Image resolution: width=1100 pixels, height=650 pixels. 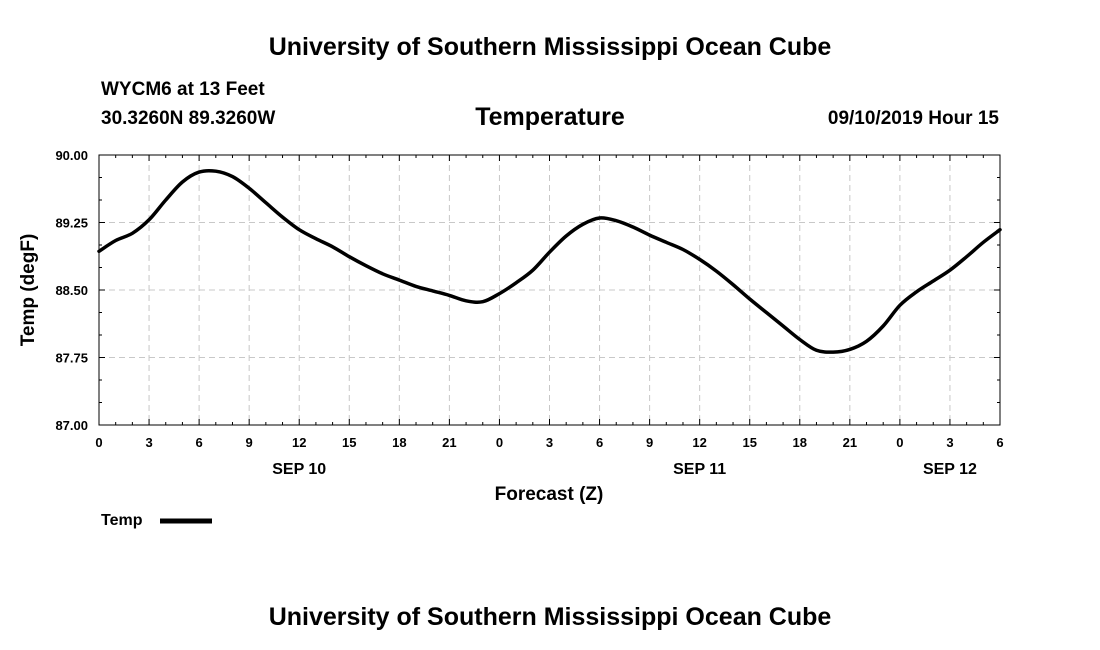 I want to click on legend: Temp, so click(x=156, y=520).